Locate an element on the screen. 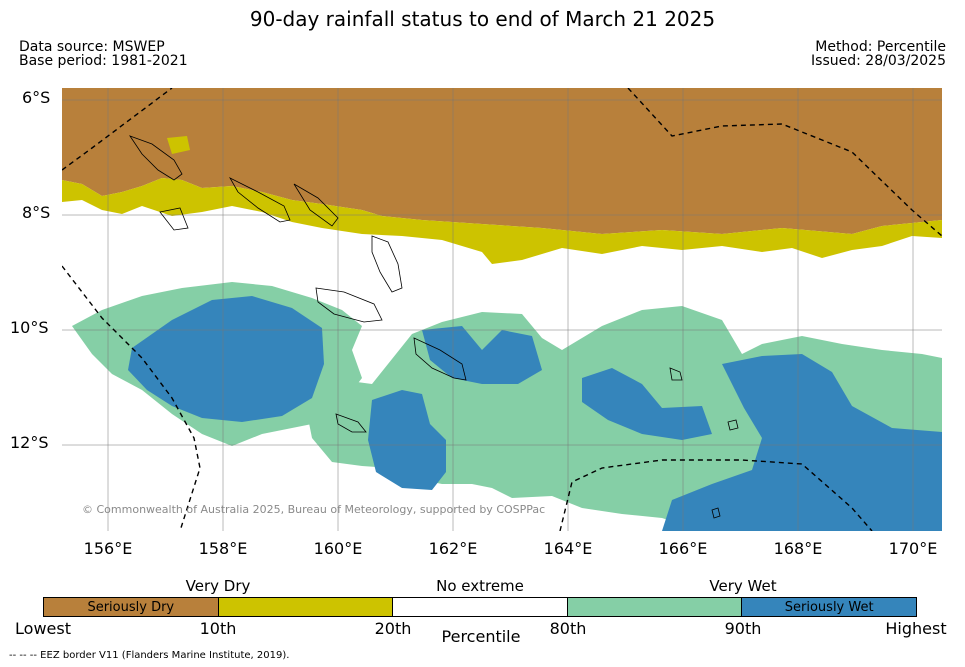 This screenshot has height=667, width=965. lat-label-8s: 8°S is located at coordinates (36, 212).